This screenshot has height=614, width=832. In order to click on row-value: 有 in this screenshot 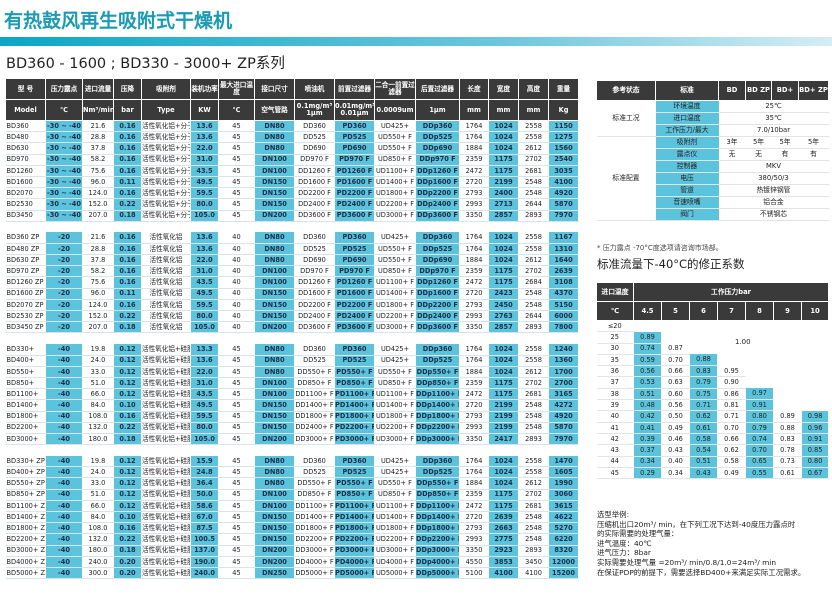, I will do `click(785, 154)`.